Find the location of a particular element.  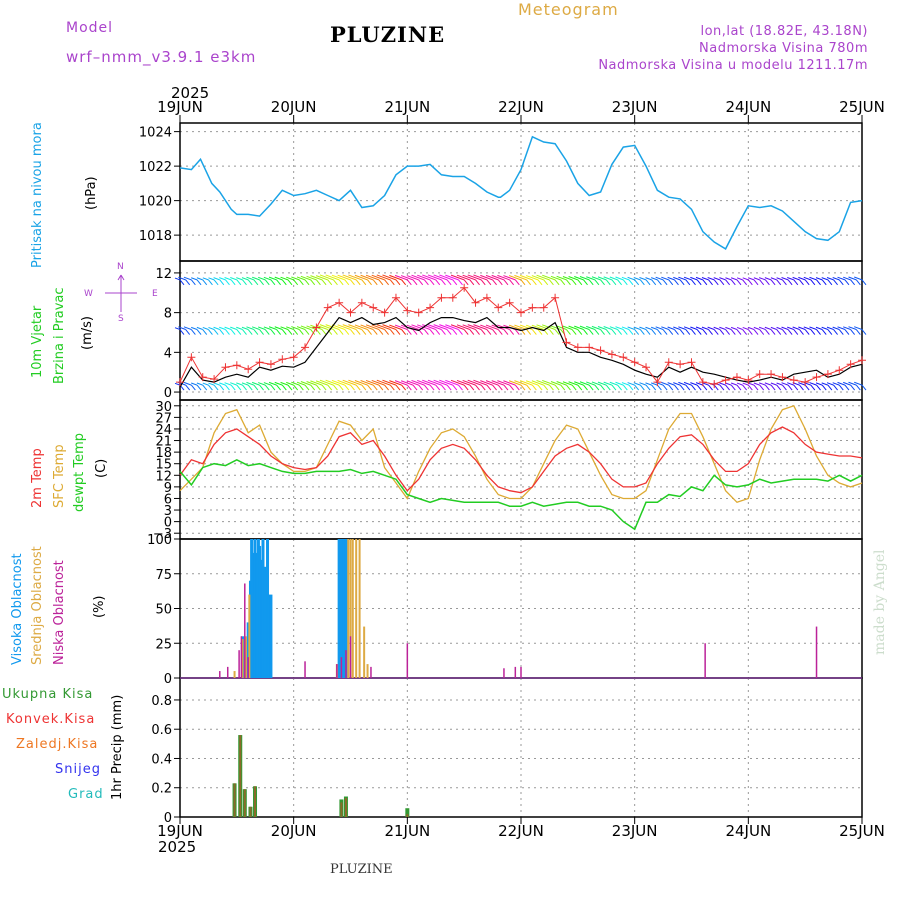

compass-w: W is located at coordinates (88, 294).